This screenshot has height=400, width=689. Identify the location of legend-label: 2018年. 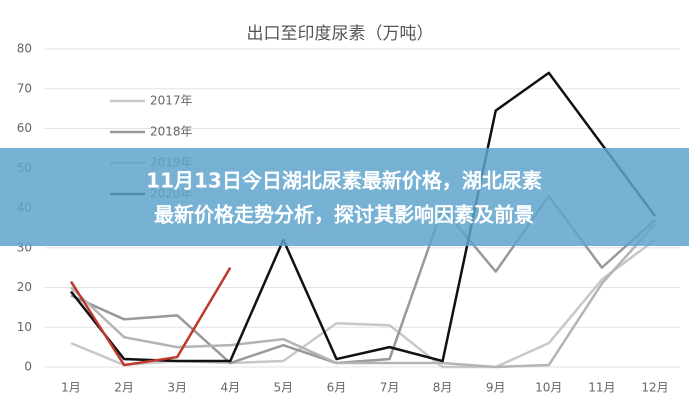
(171, 132).